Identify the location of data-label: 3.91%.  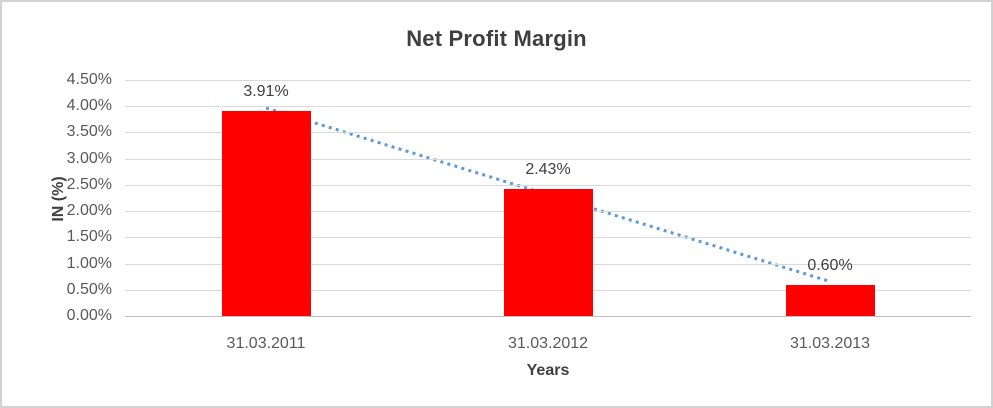
(266, 91).